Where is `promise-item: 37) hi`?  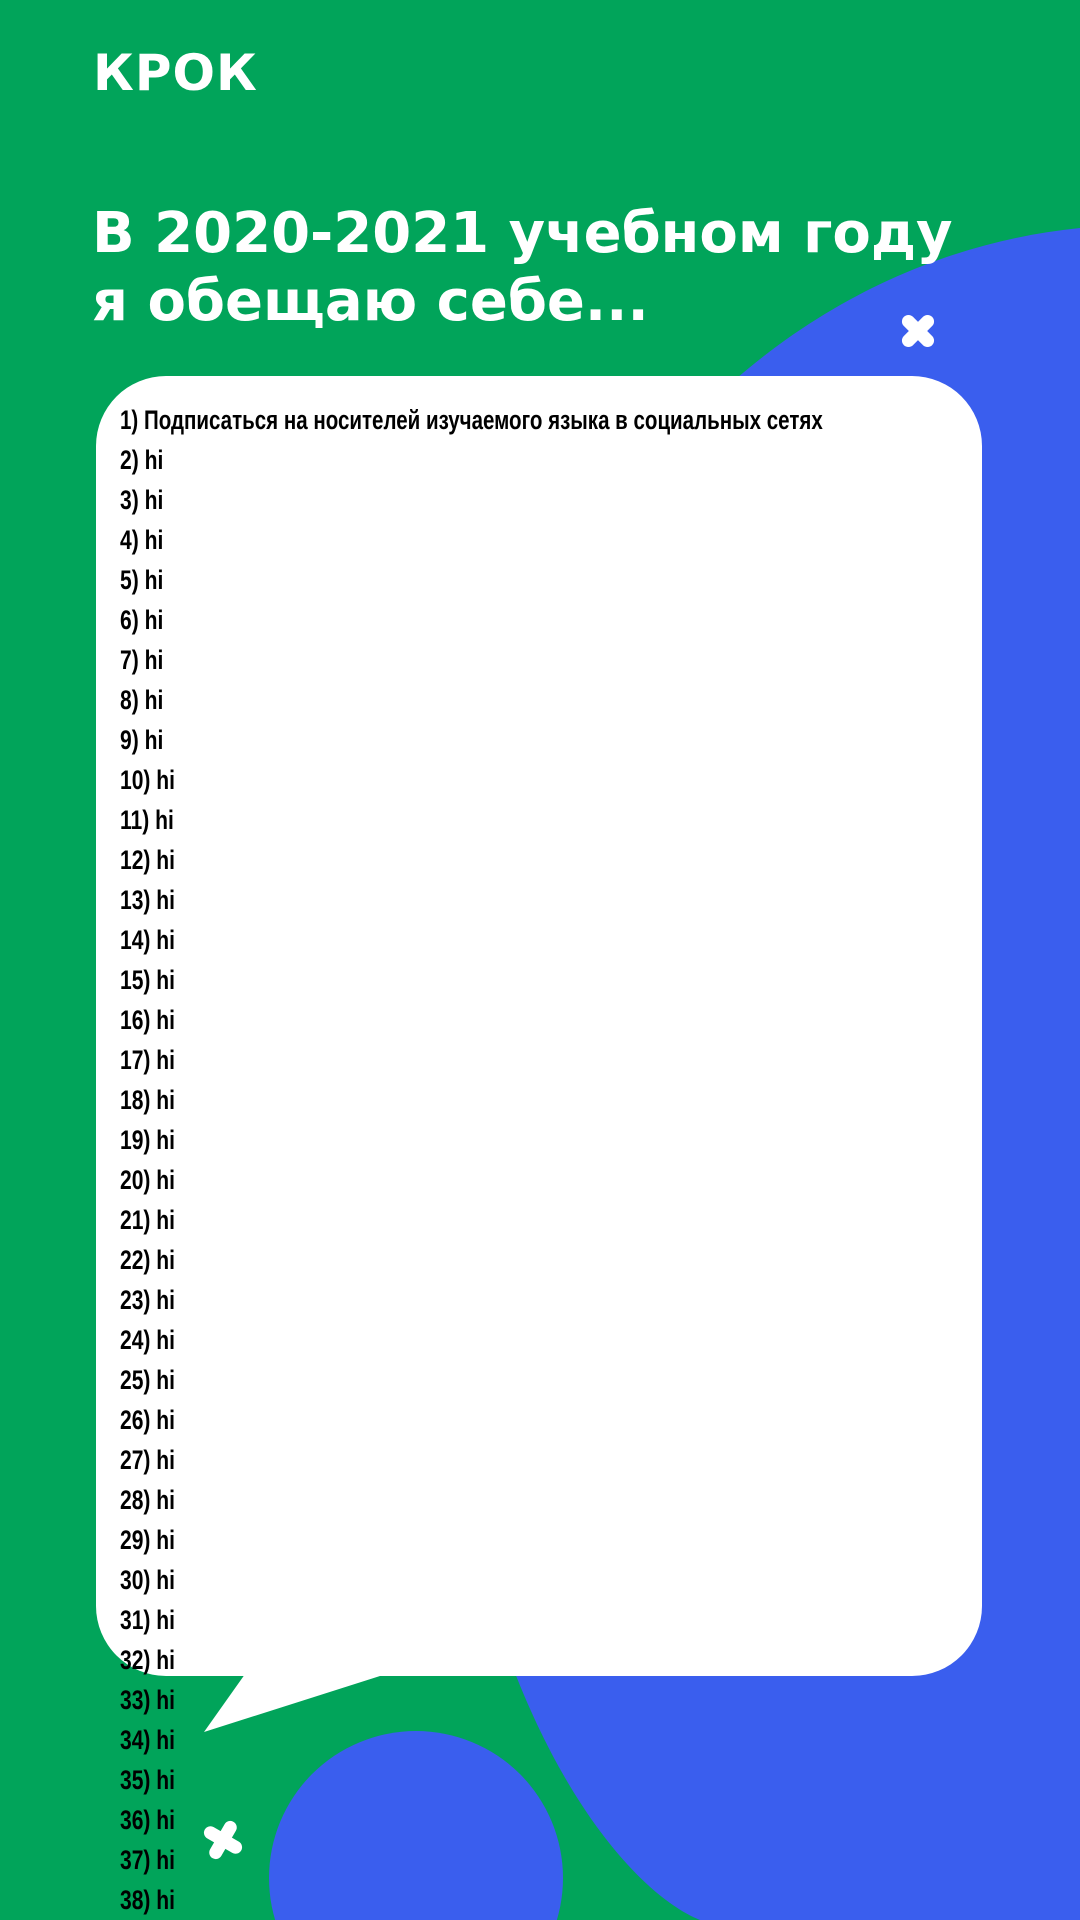
promise-item: 37) hi is located at coordinates (148, 1860).